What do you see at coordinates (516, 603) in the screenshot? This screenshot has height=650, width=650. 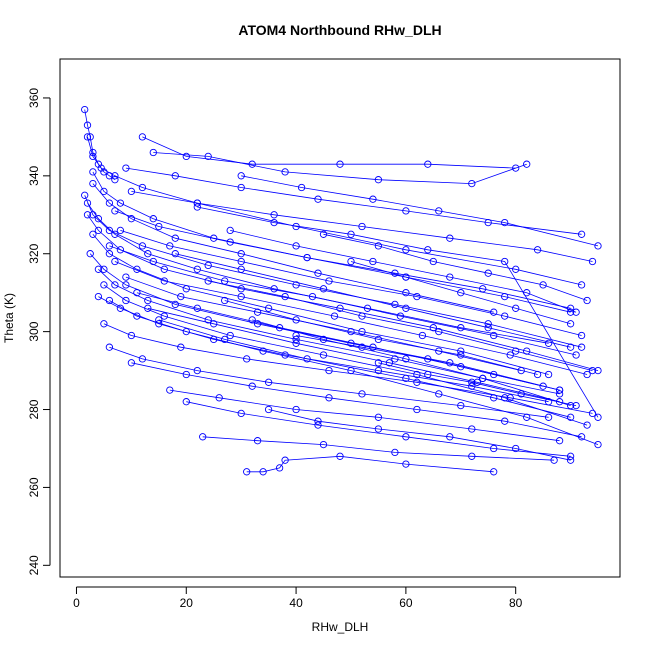 I see `x-tick-label: 80` at bounding box center [516, 603].